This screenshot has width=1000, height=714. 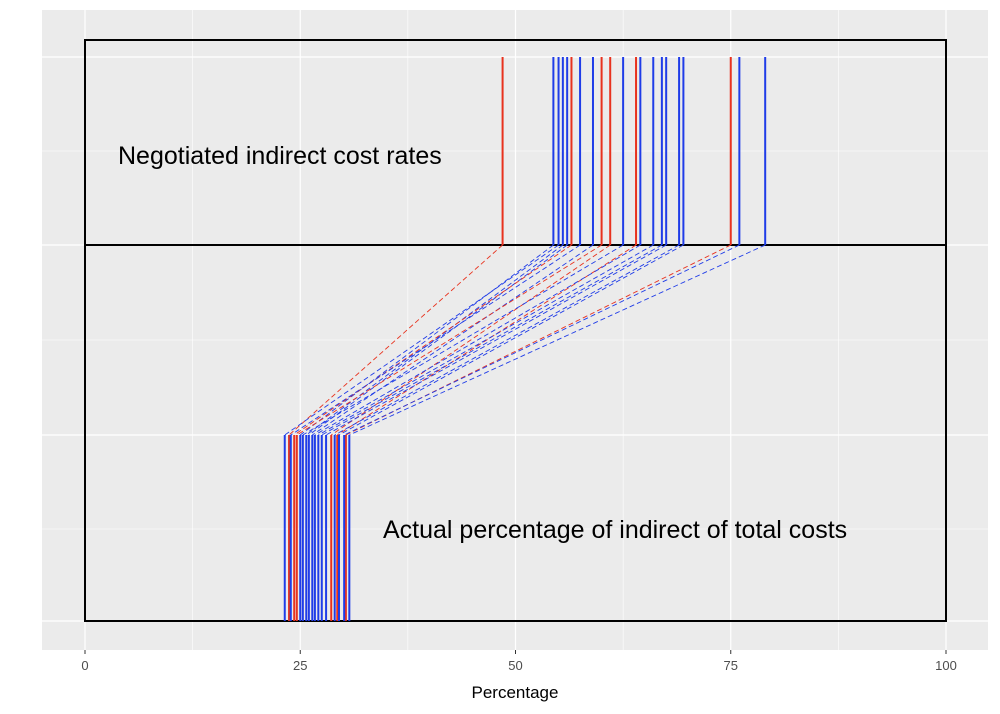 What do you see at coordinates (300, 665) in the screenshot?
I see `x-tick-label: 25` at bounding box center [300, 665].